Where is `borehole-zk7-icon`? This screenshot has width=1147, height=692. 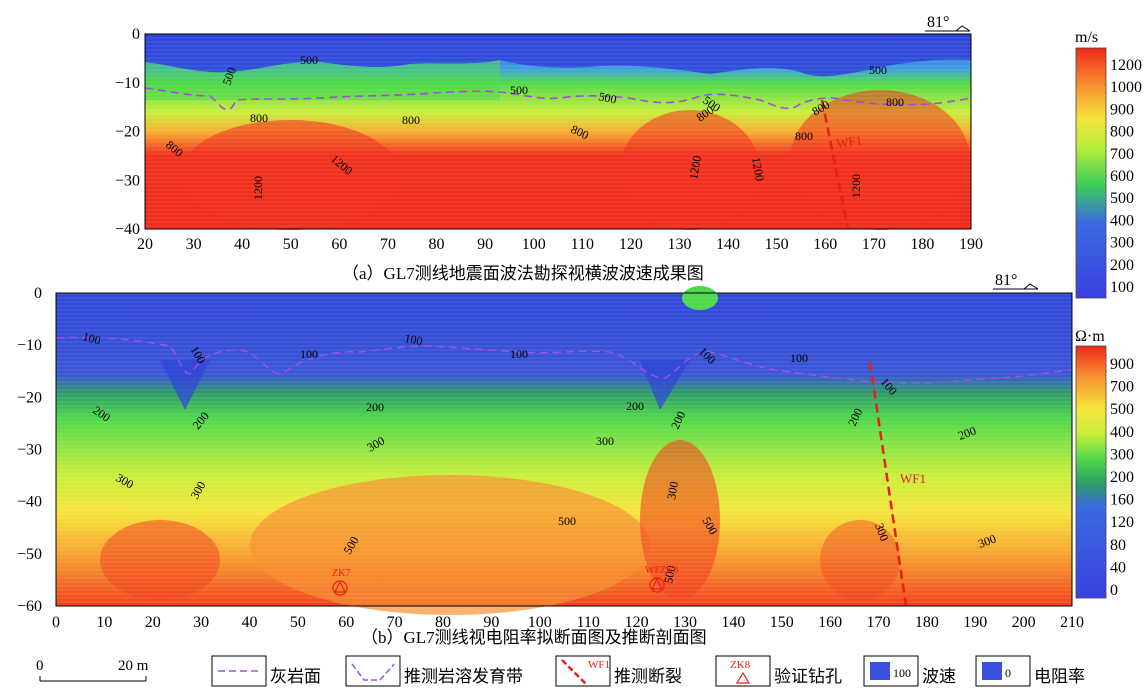
borehole-zk7-icon is located at coordinates (340, 588).